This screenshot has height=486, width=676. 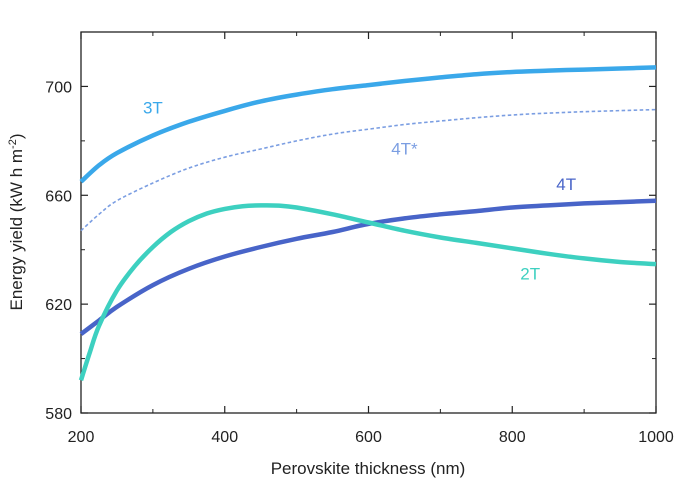 What do you see at coordinates (224, 437) in the screenshot?
I see `x-tick-label: 400` at bounding box center [224, 437].